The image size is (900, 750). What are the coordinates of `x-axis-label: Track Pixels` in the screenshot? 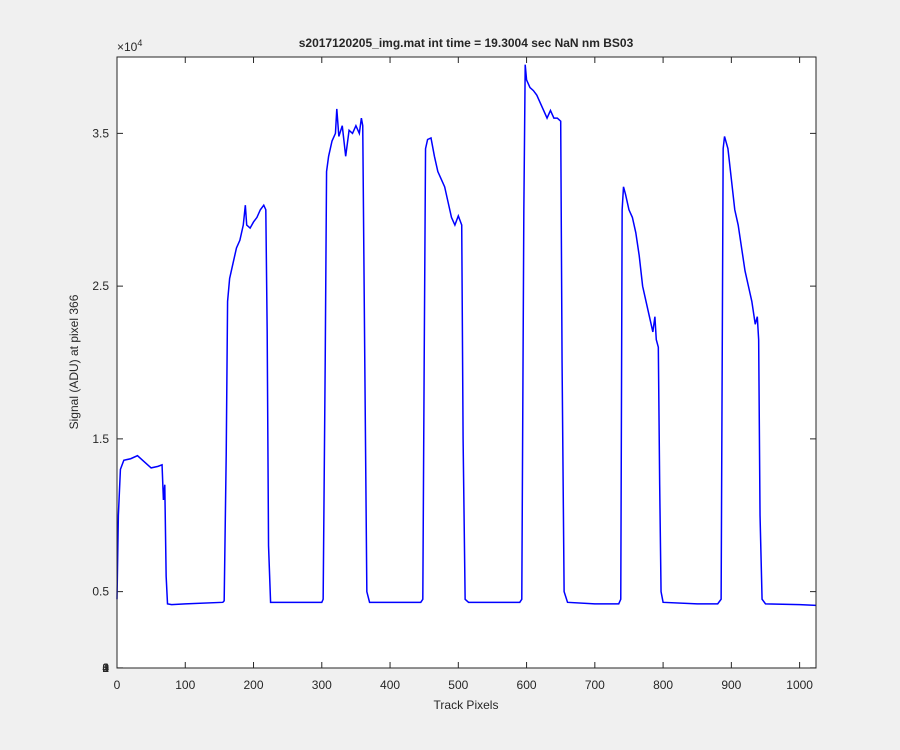 It's located at (466, 705).